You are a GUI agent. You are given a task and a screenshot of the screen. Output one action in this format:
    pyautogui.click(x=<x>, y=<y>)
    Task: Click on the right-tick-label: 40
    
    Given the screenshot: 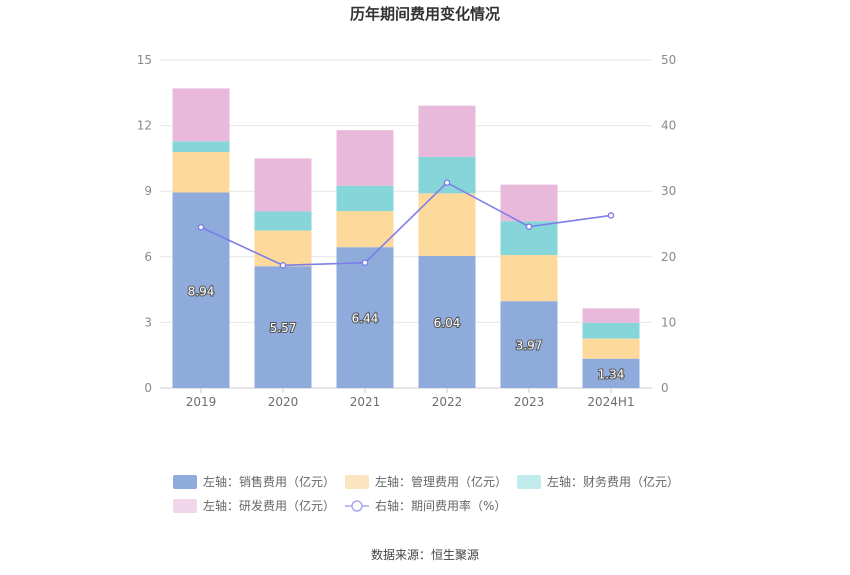 What is the action you would take?
    pyautogui.click(x=668, y=126)
    